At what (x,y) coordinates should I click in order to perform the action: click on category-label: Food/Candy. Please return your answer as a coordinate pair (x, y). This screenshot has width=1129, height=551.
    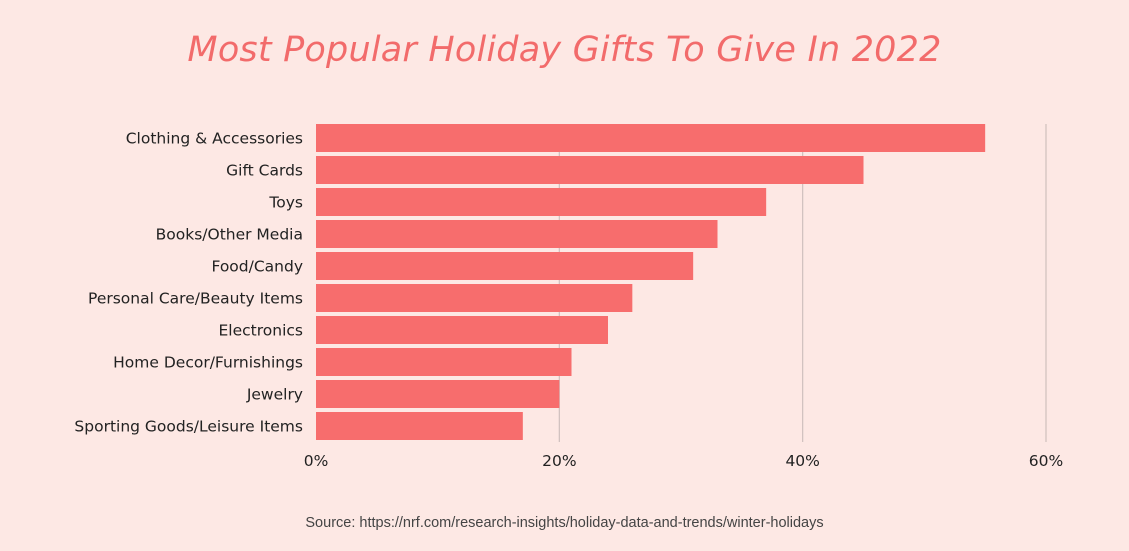
    Looking at the image, I should click on (257, 267).